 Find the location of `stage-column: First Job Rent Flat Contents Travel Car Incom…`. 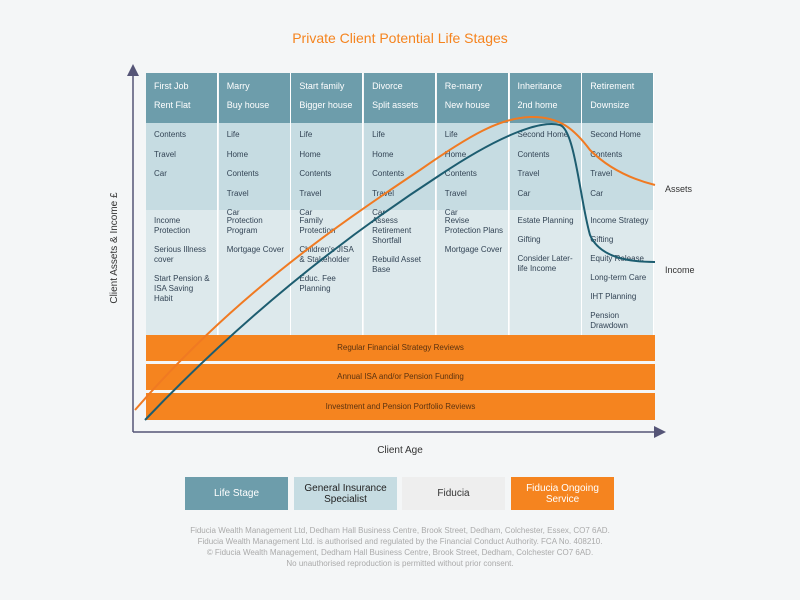

stage-column: First Job Rent Flat Contents Travel Car Incom… is located at coordinates (182, 204).